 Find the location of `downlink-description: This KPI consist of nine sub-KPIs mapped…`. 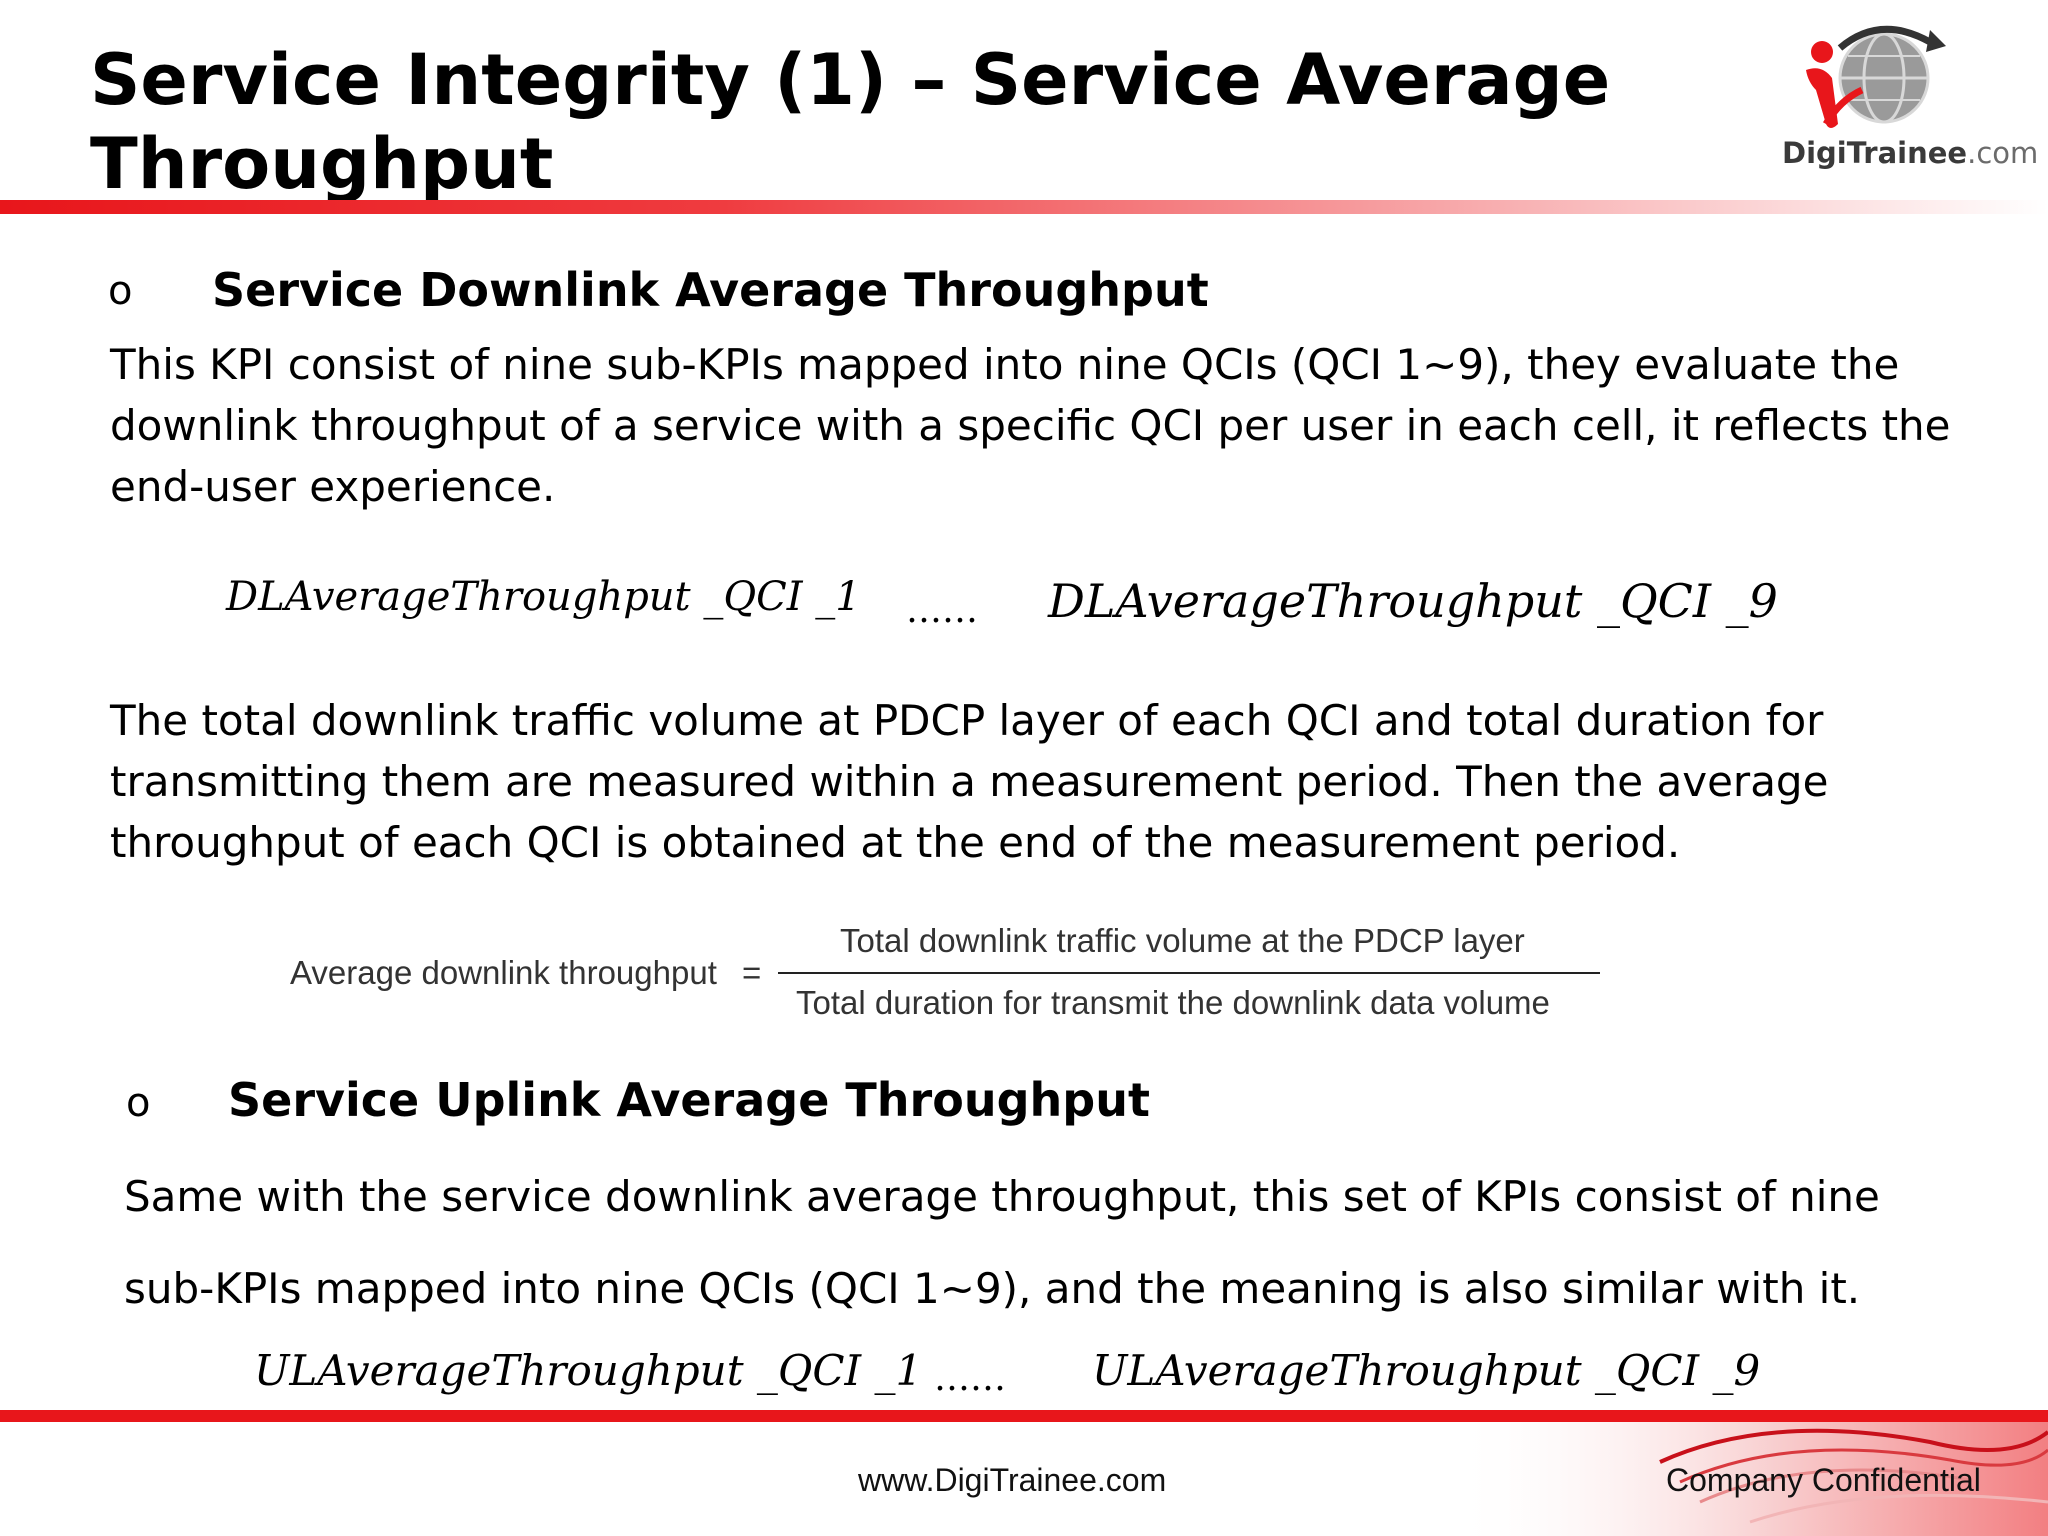

downlink-description: This KPI consist of nine sub-KPIs mapped… is located at coordinates (1030, 425).